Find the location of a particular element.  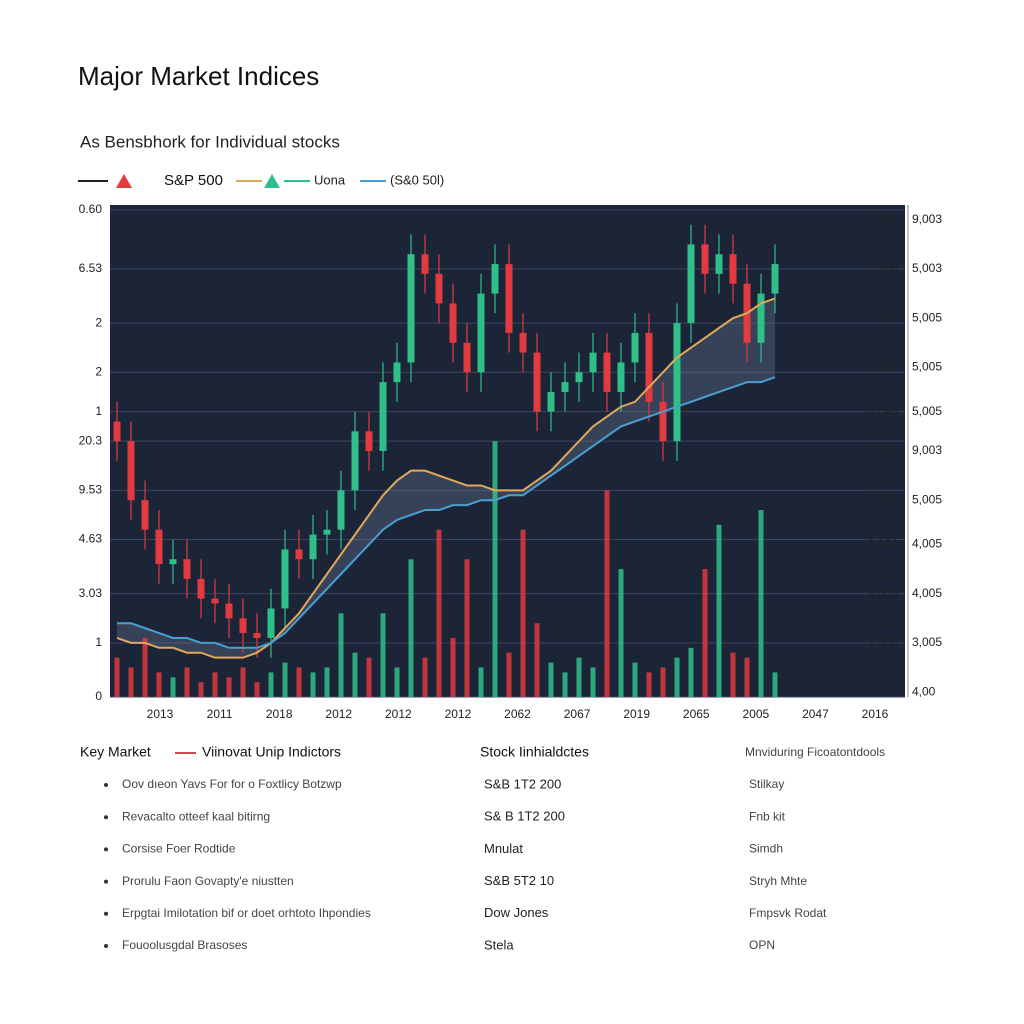

legend-label: S&P 500 is located at coordinates (193, 180).